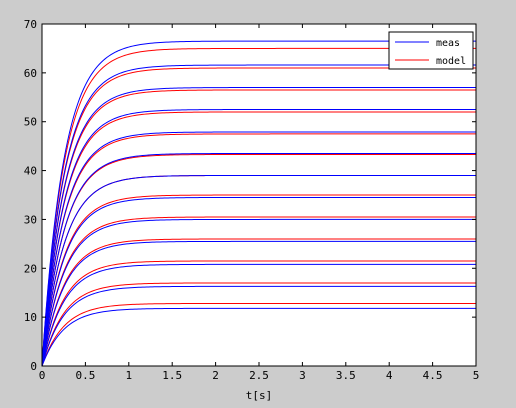  I want to click on x-axis-label: t[s], so click(259, 395).